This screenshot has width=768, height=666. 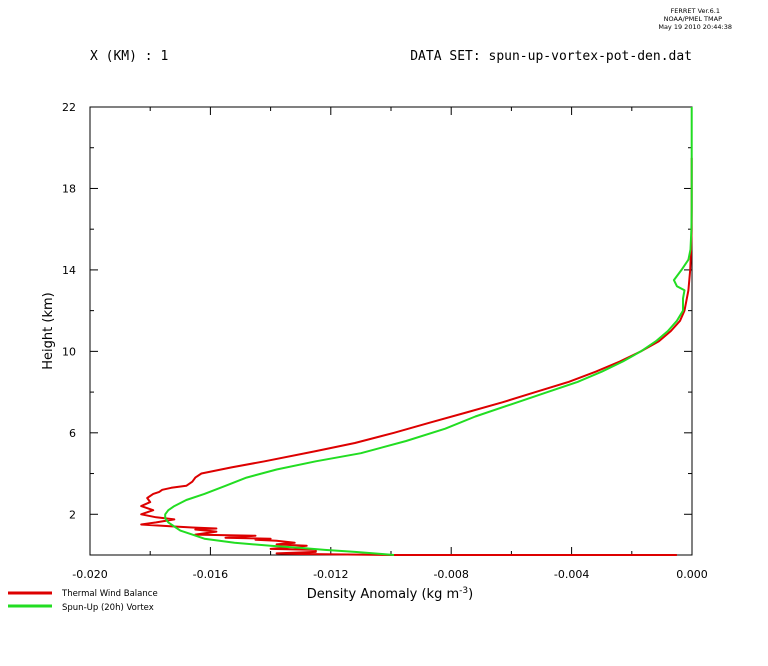 What do you see at coordinates (48, 330) in the screenshot?
I see `y-axis-title: Height (km)` at bounding box center [48, 330].